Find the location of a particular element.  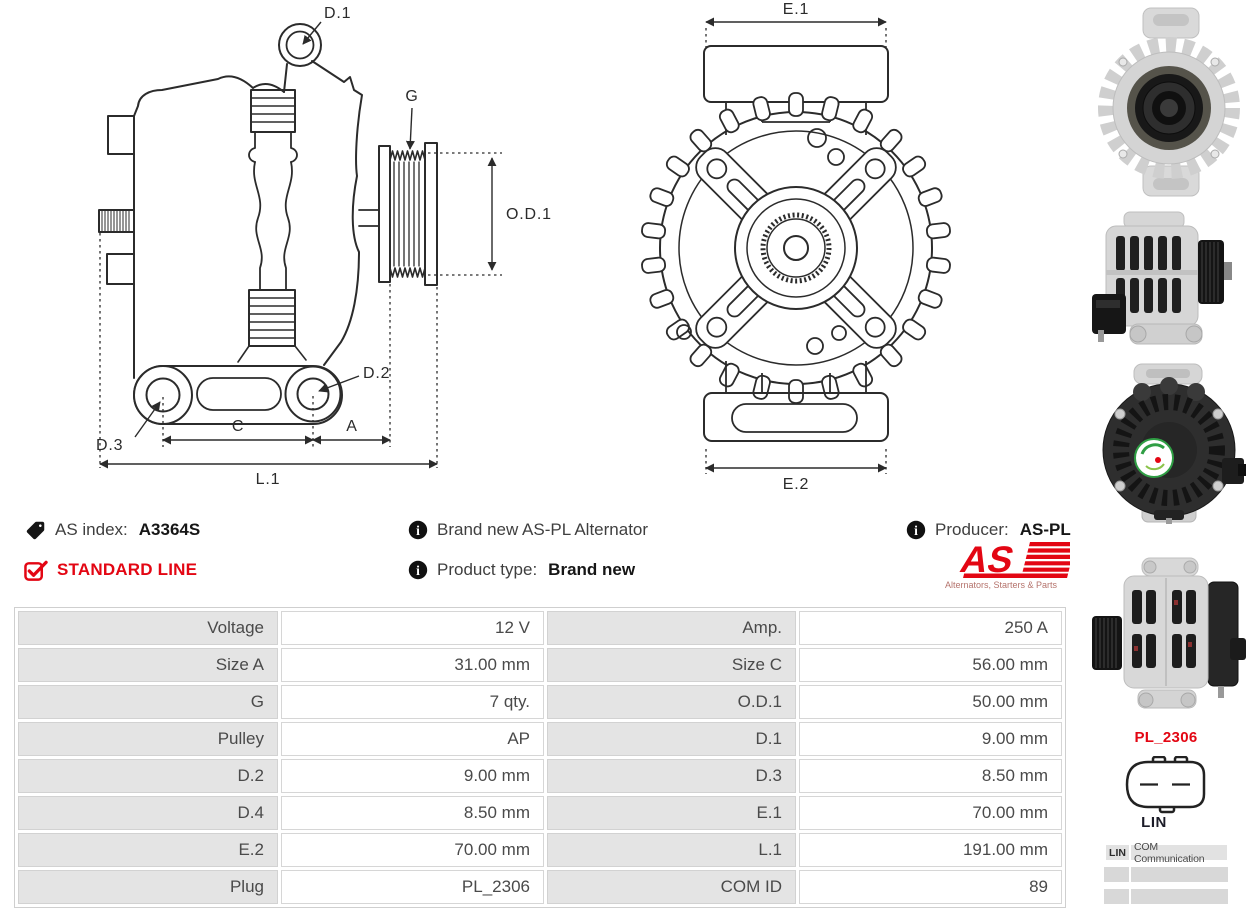

producer-row: i Producer: AS-PL is located at coordinates (988, 530).